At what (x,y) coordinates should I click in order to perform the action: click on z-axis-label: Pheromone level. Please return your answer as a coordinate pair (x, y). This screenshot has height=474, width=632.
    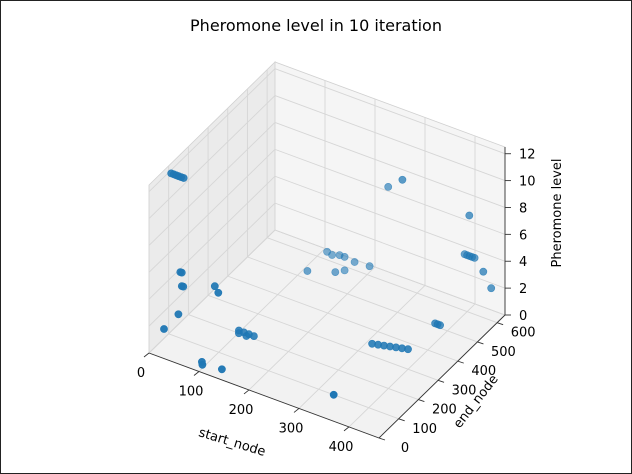
    Looking at the image, I should click on (557, 213).